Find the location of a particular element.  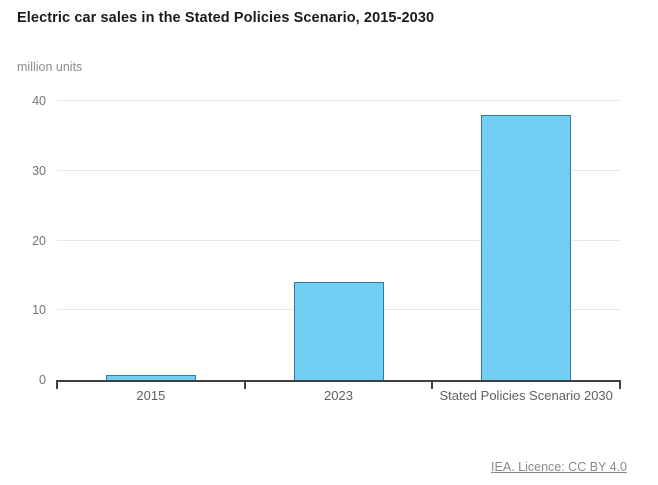

y-tick-label-0: 0 is located at coordinates (42, 380).